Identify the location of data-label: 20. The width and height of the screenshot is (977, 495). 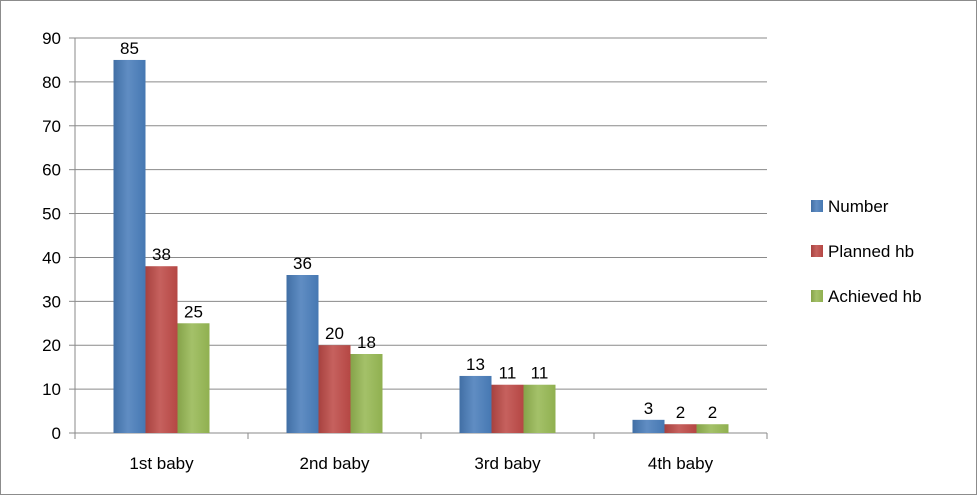
(334, 333).